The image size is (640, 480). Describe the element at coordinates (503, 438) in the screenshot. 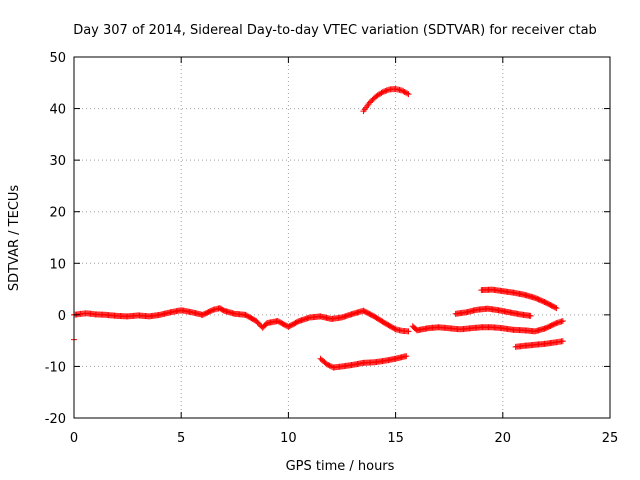

I see `x-tick-label: 20` at that location.